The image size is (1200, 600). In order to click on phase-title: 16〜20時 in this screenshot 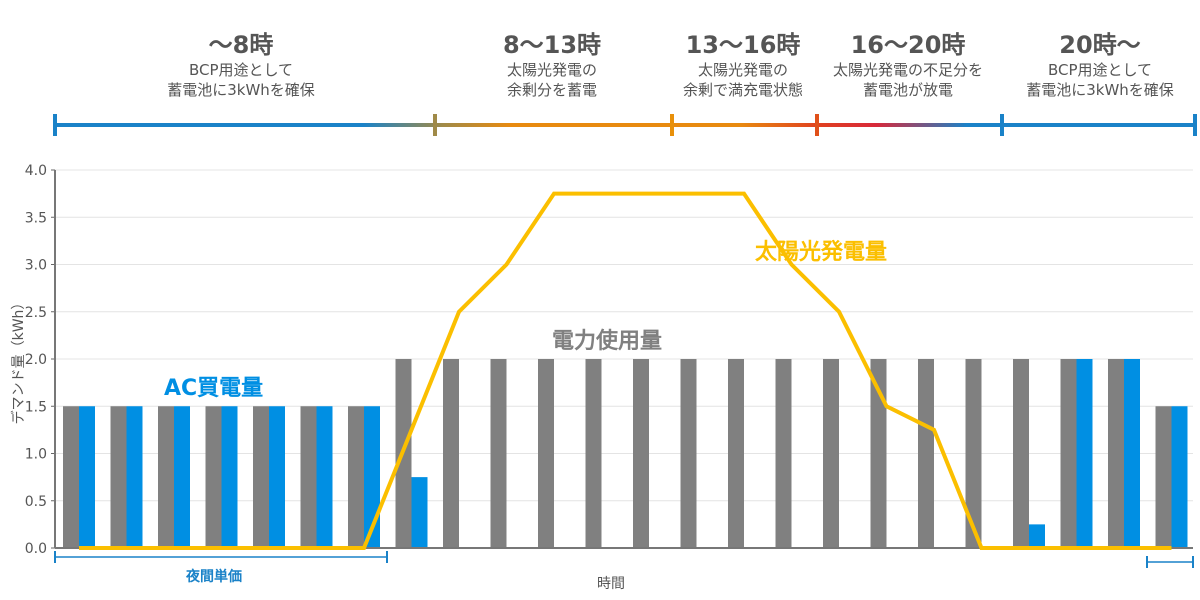, I will do `click(908, 45)`.